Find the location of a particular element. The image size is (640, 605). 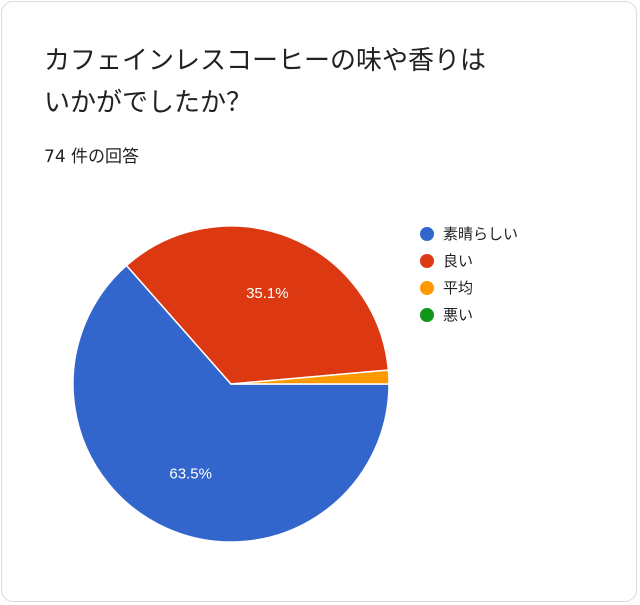

slice-value-label-2: 35.1% is located at coordinates (267, 293).